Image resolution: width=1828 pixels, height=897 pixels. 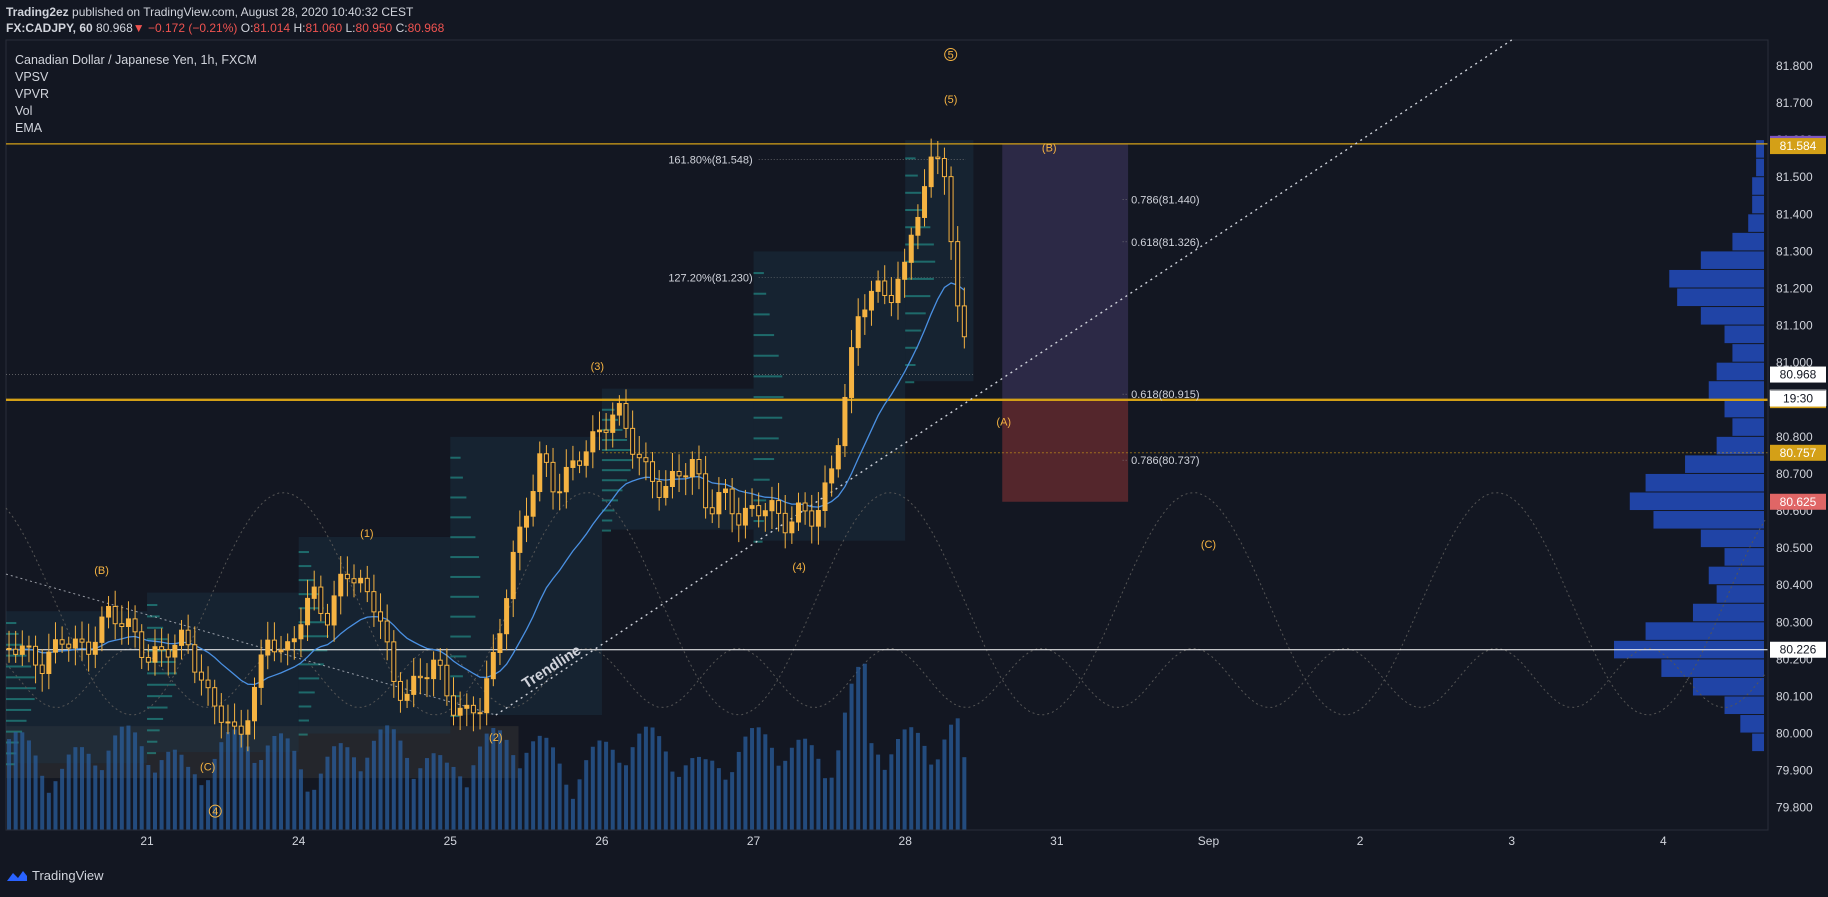 I want to click on price-tag-label: 81.584, so click(x=1798, y=146).